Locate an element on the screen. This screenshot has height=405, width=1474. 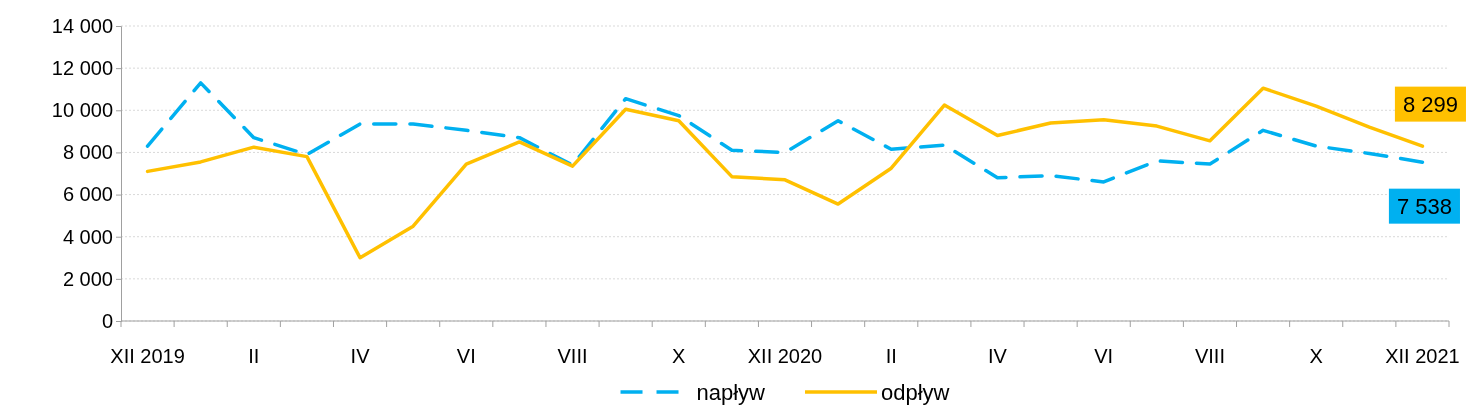
data-label: 7 538 is located at coordinates (1424, 206).